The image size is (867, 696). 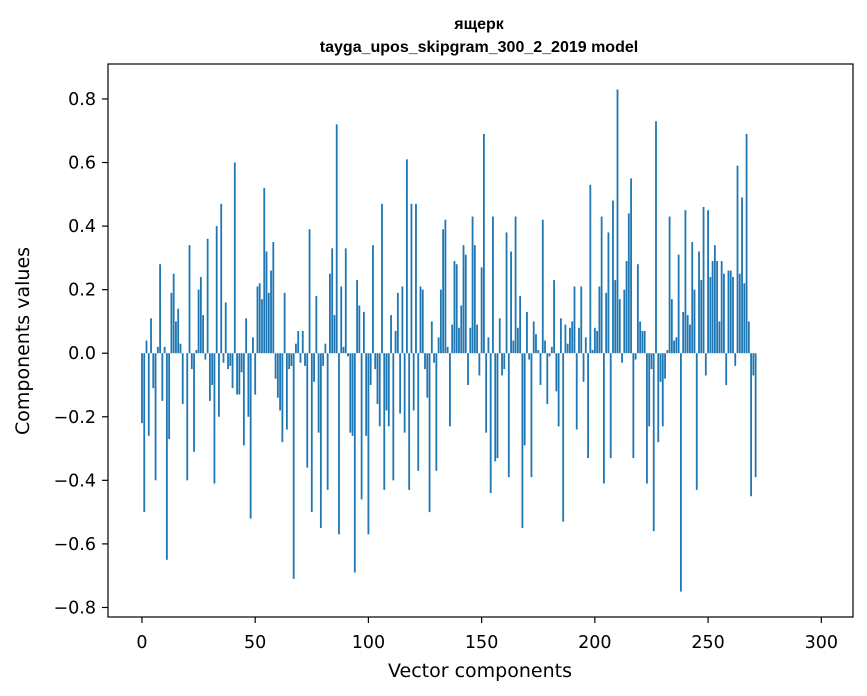 What do you see at coordinates (479, 47) in the screenshot?
I see `chart-subtitle: tayga_upos_skipgram_300_2_2019 model` at bounding box center [479, 47].